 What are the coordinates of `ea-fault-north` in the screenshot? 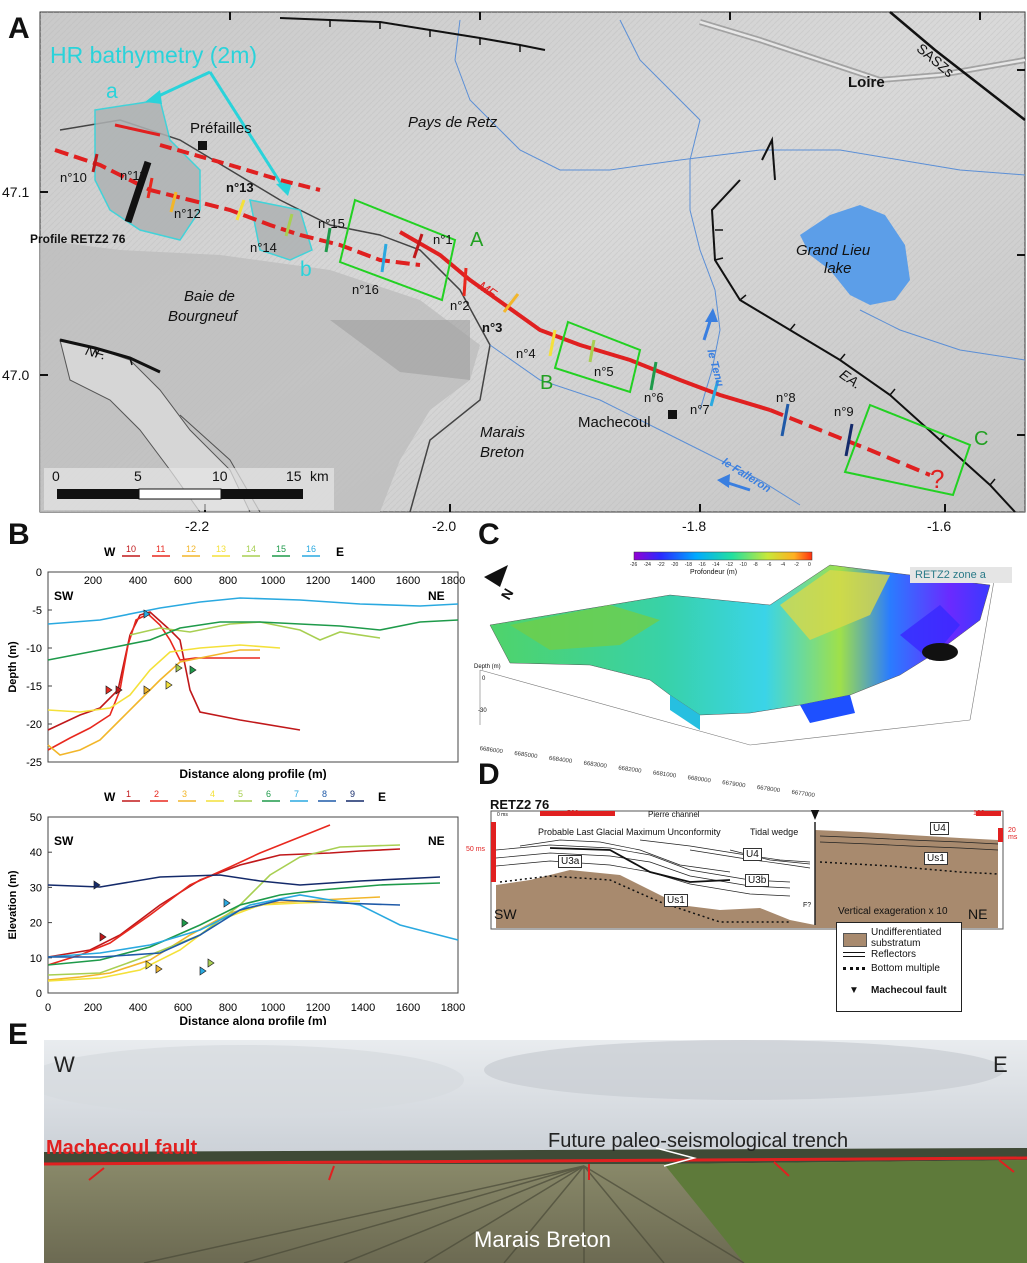 It's located at (768, 158).